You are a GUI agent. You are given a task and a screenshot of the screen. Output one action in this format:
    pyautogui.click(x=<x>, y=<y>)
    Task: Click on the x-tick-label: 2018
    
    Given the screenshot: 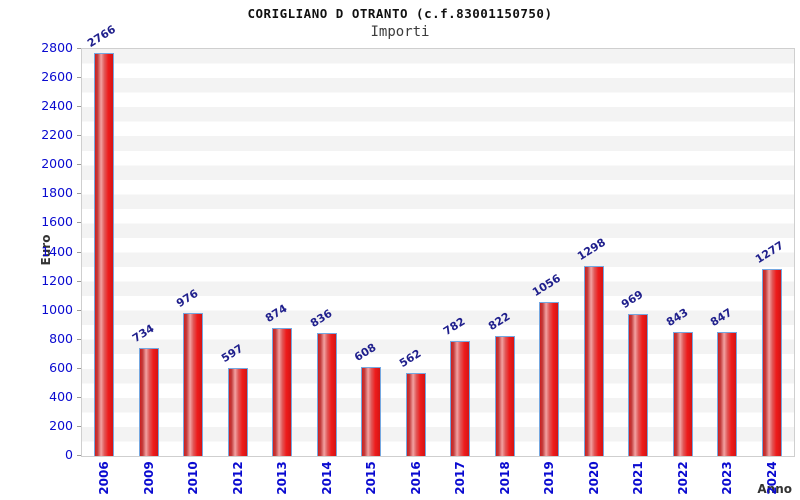 What is the action you would take?
    pyautogui.click(x=504, y=478)
    